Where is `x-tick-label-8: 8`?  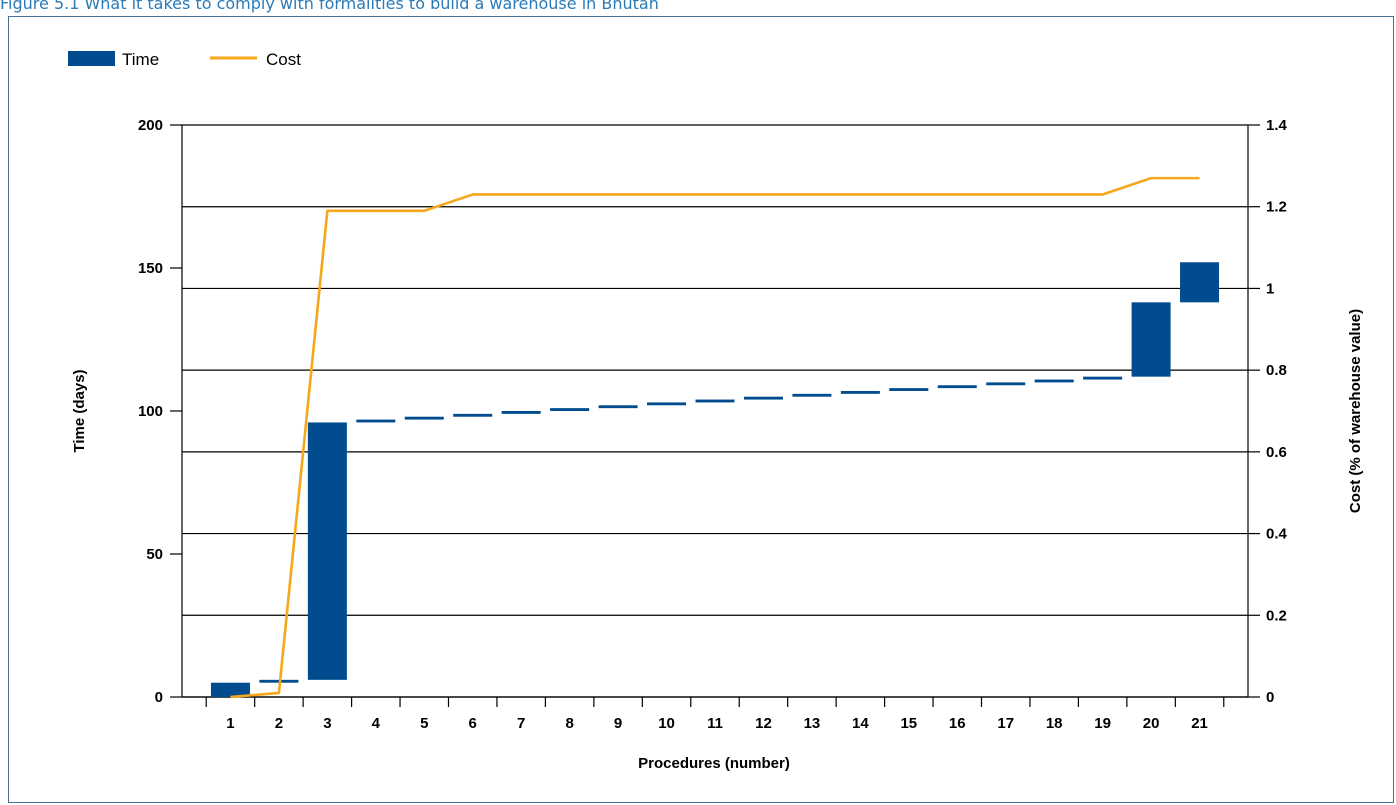
x-tick-label-8: 8 is located at coordinates (569, 723).